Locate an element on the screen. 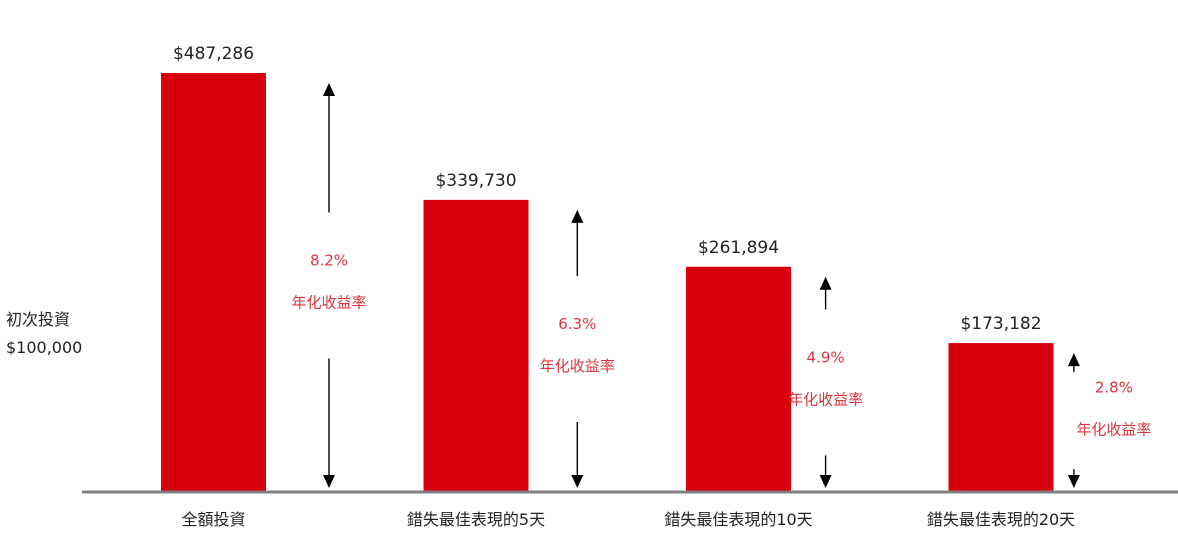  bar-value-label: $261,894 is located at coordinates (738, 248).